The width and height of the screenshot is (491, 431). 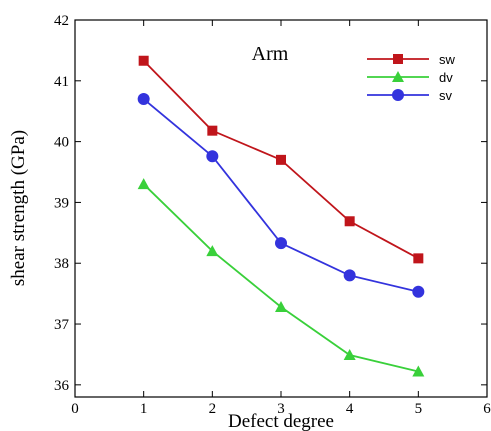 I want to click on y-tick-label: 42, so click(x=61, y=21).